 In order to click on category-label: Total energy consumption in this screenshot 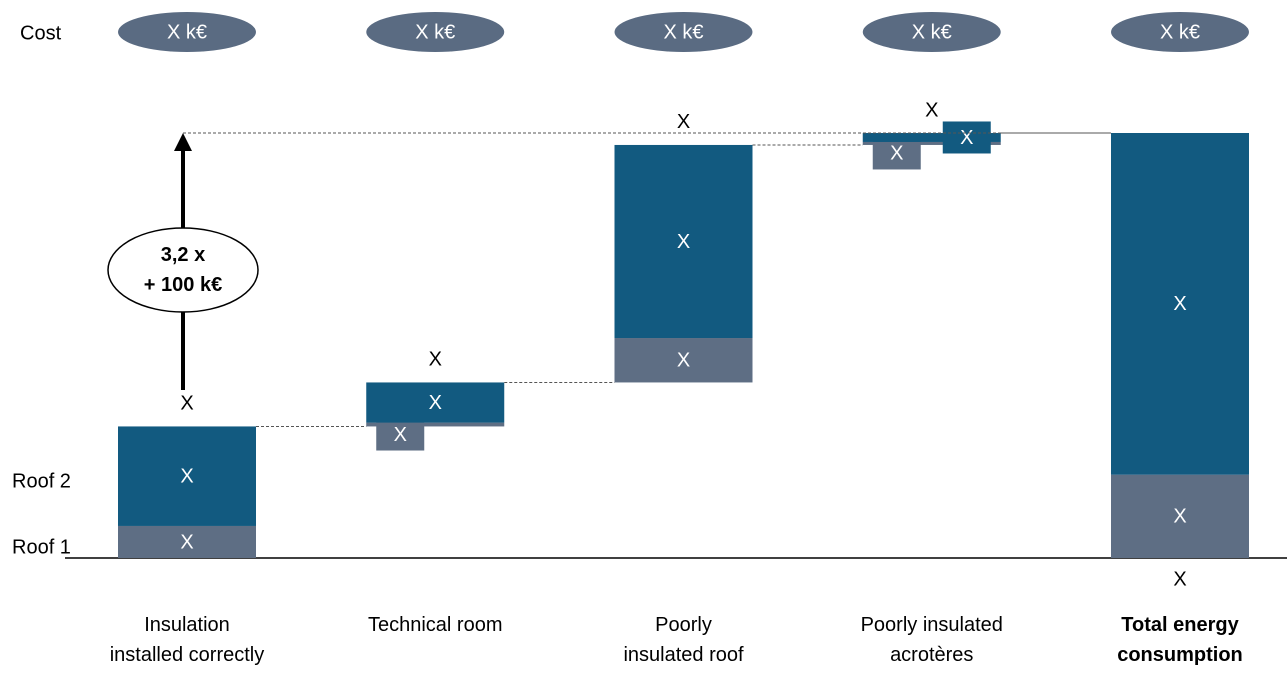, I will do `click(1180, 640)`.